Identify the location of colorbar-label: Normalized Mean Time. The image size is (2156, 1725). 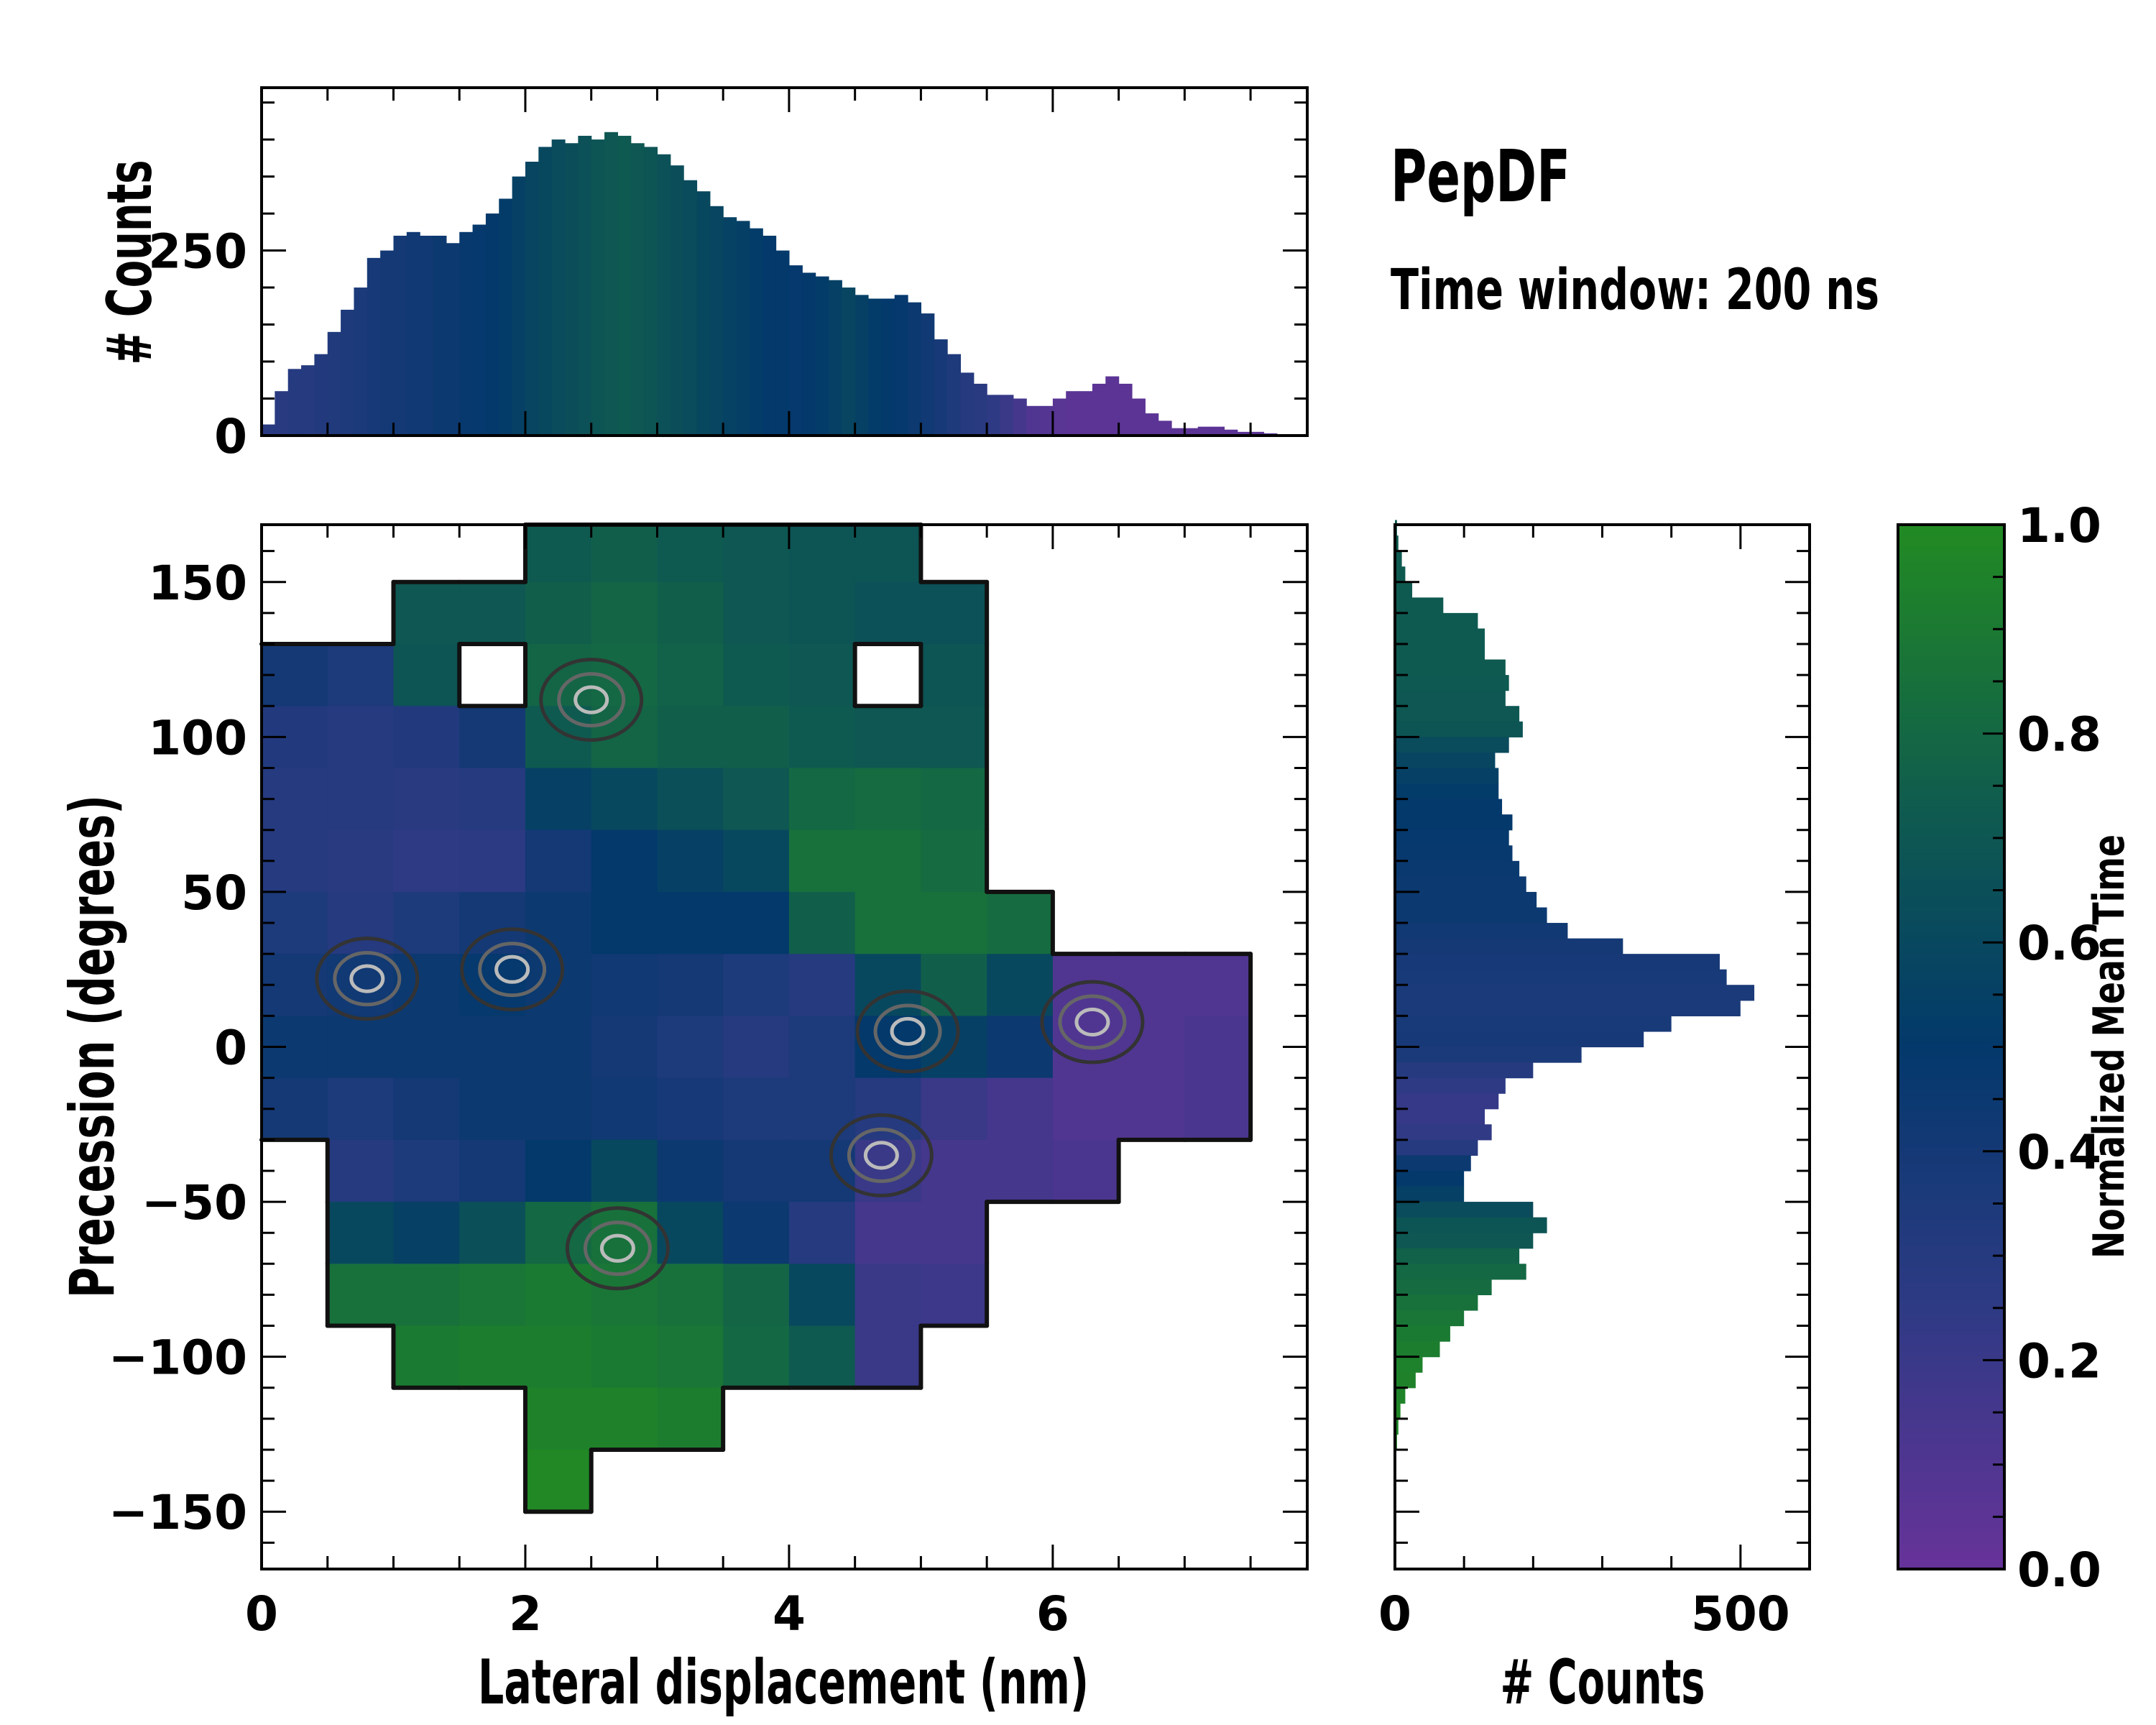
(2109, 1046).